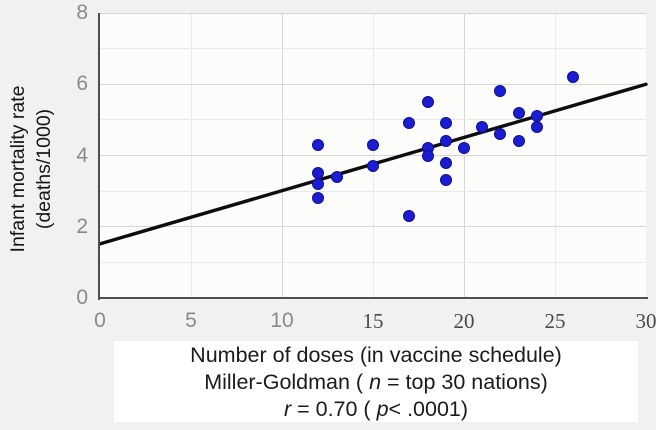  What do you see at coordinates (464, 321) in the screenshot?
I see `x-tick-label: 20` at bounding box center [464, 321].